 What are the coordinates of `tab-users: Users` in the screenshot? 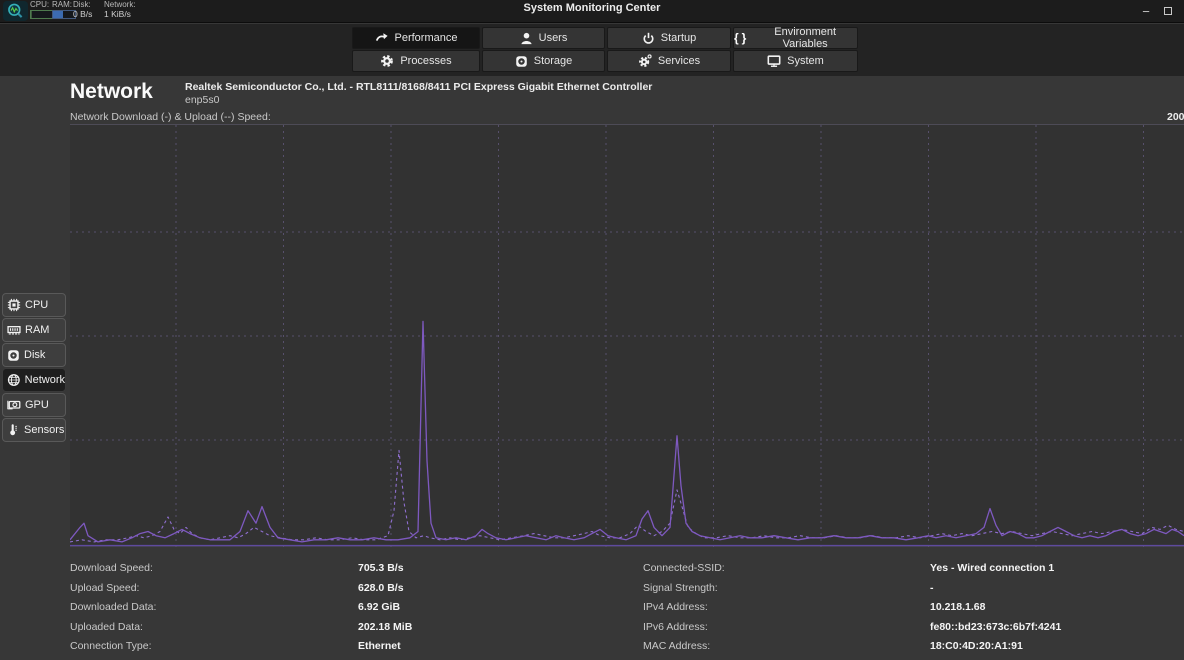 It's located at (543, 38).